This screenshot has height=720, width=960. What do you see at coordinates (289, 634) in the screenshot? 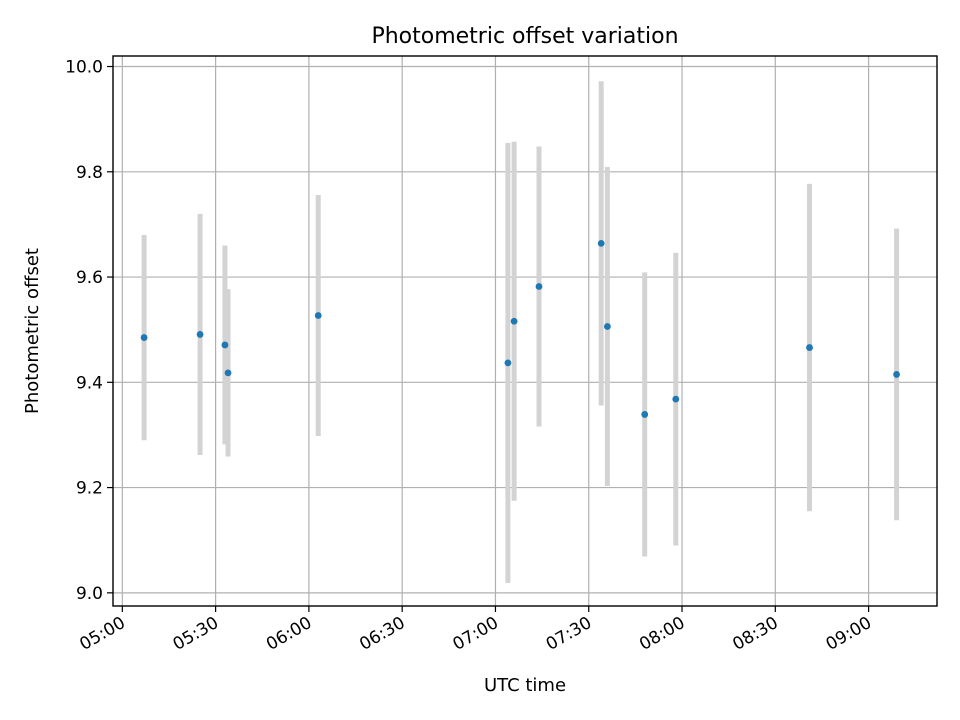
I see `x-tick-label: 06:00` at bounding box center [289, 634].